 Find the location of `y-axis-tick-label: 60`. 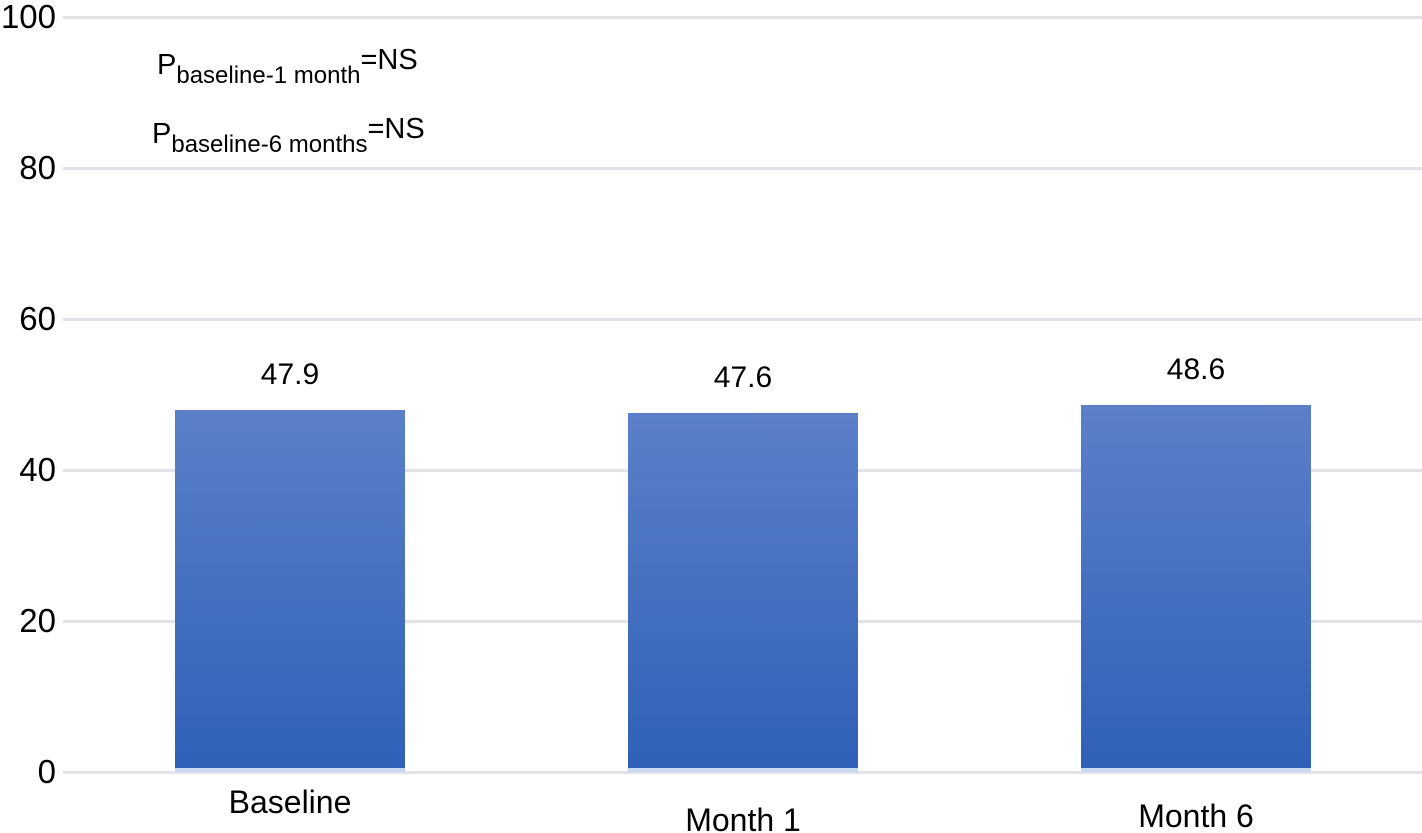

y-axis-tick-label: 60 is located at coordinates (37, 318).